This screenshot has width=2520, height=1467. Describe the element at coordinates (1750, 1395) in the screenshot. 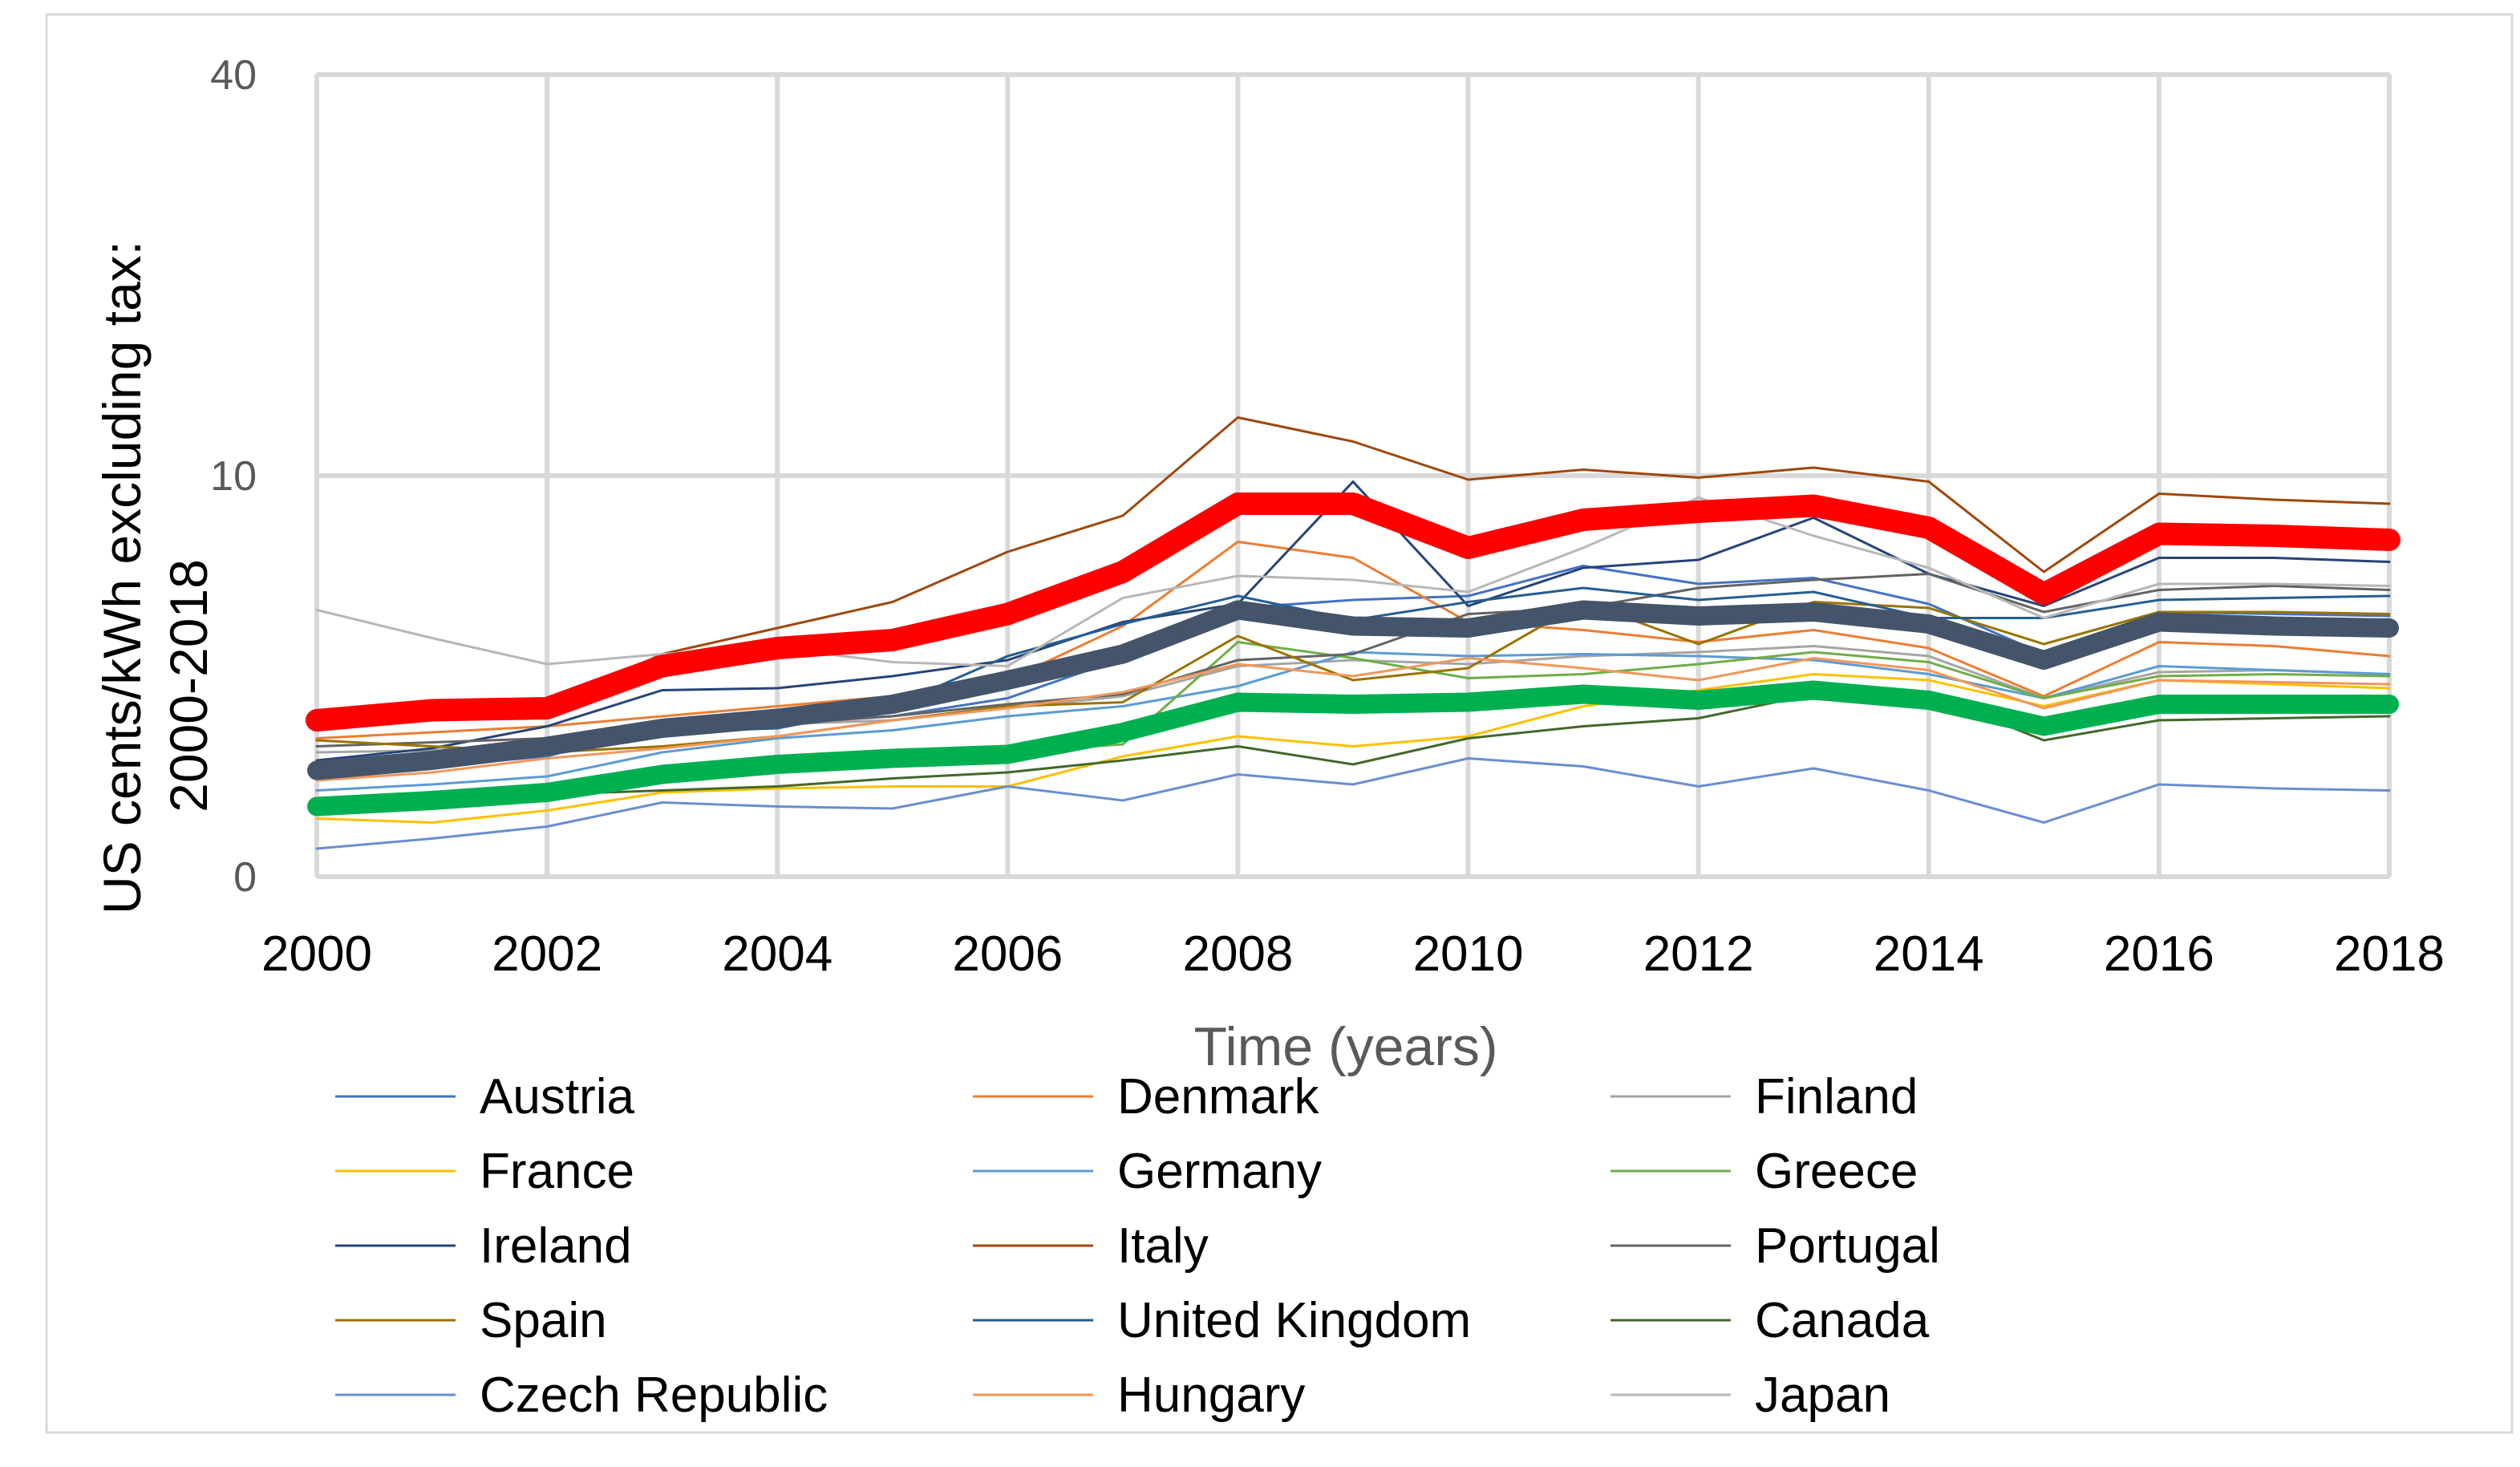

I see `legend-item-japan: Japan` at that location.